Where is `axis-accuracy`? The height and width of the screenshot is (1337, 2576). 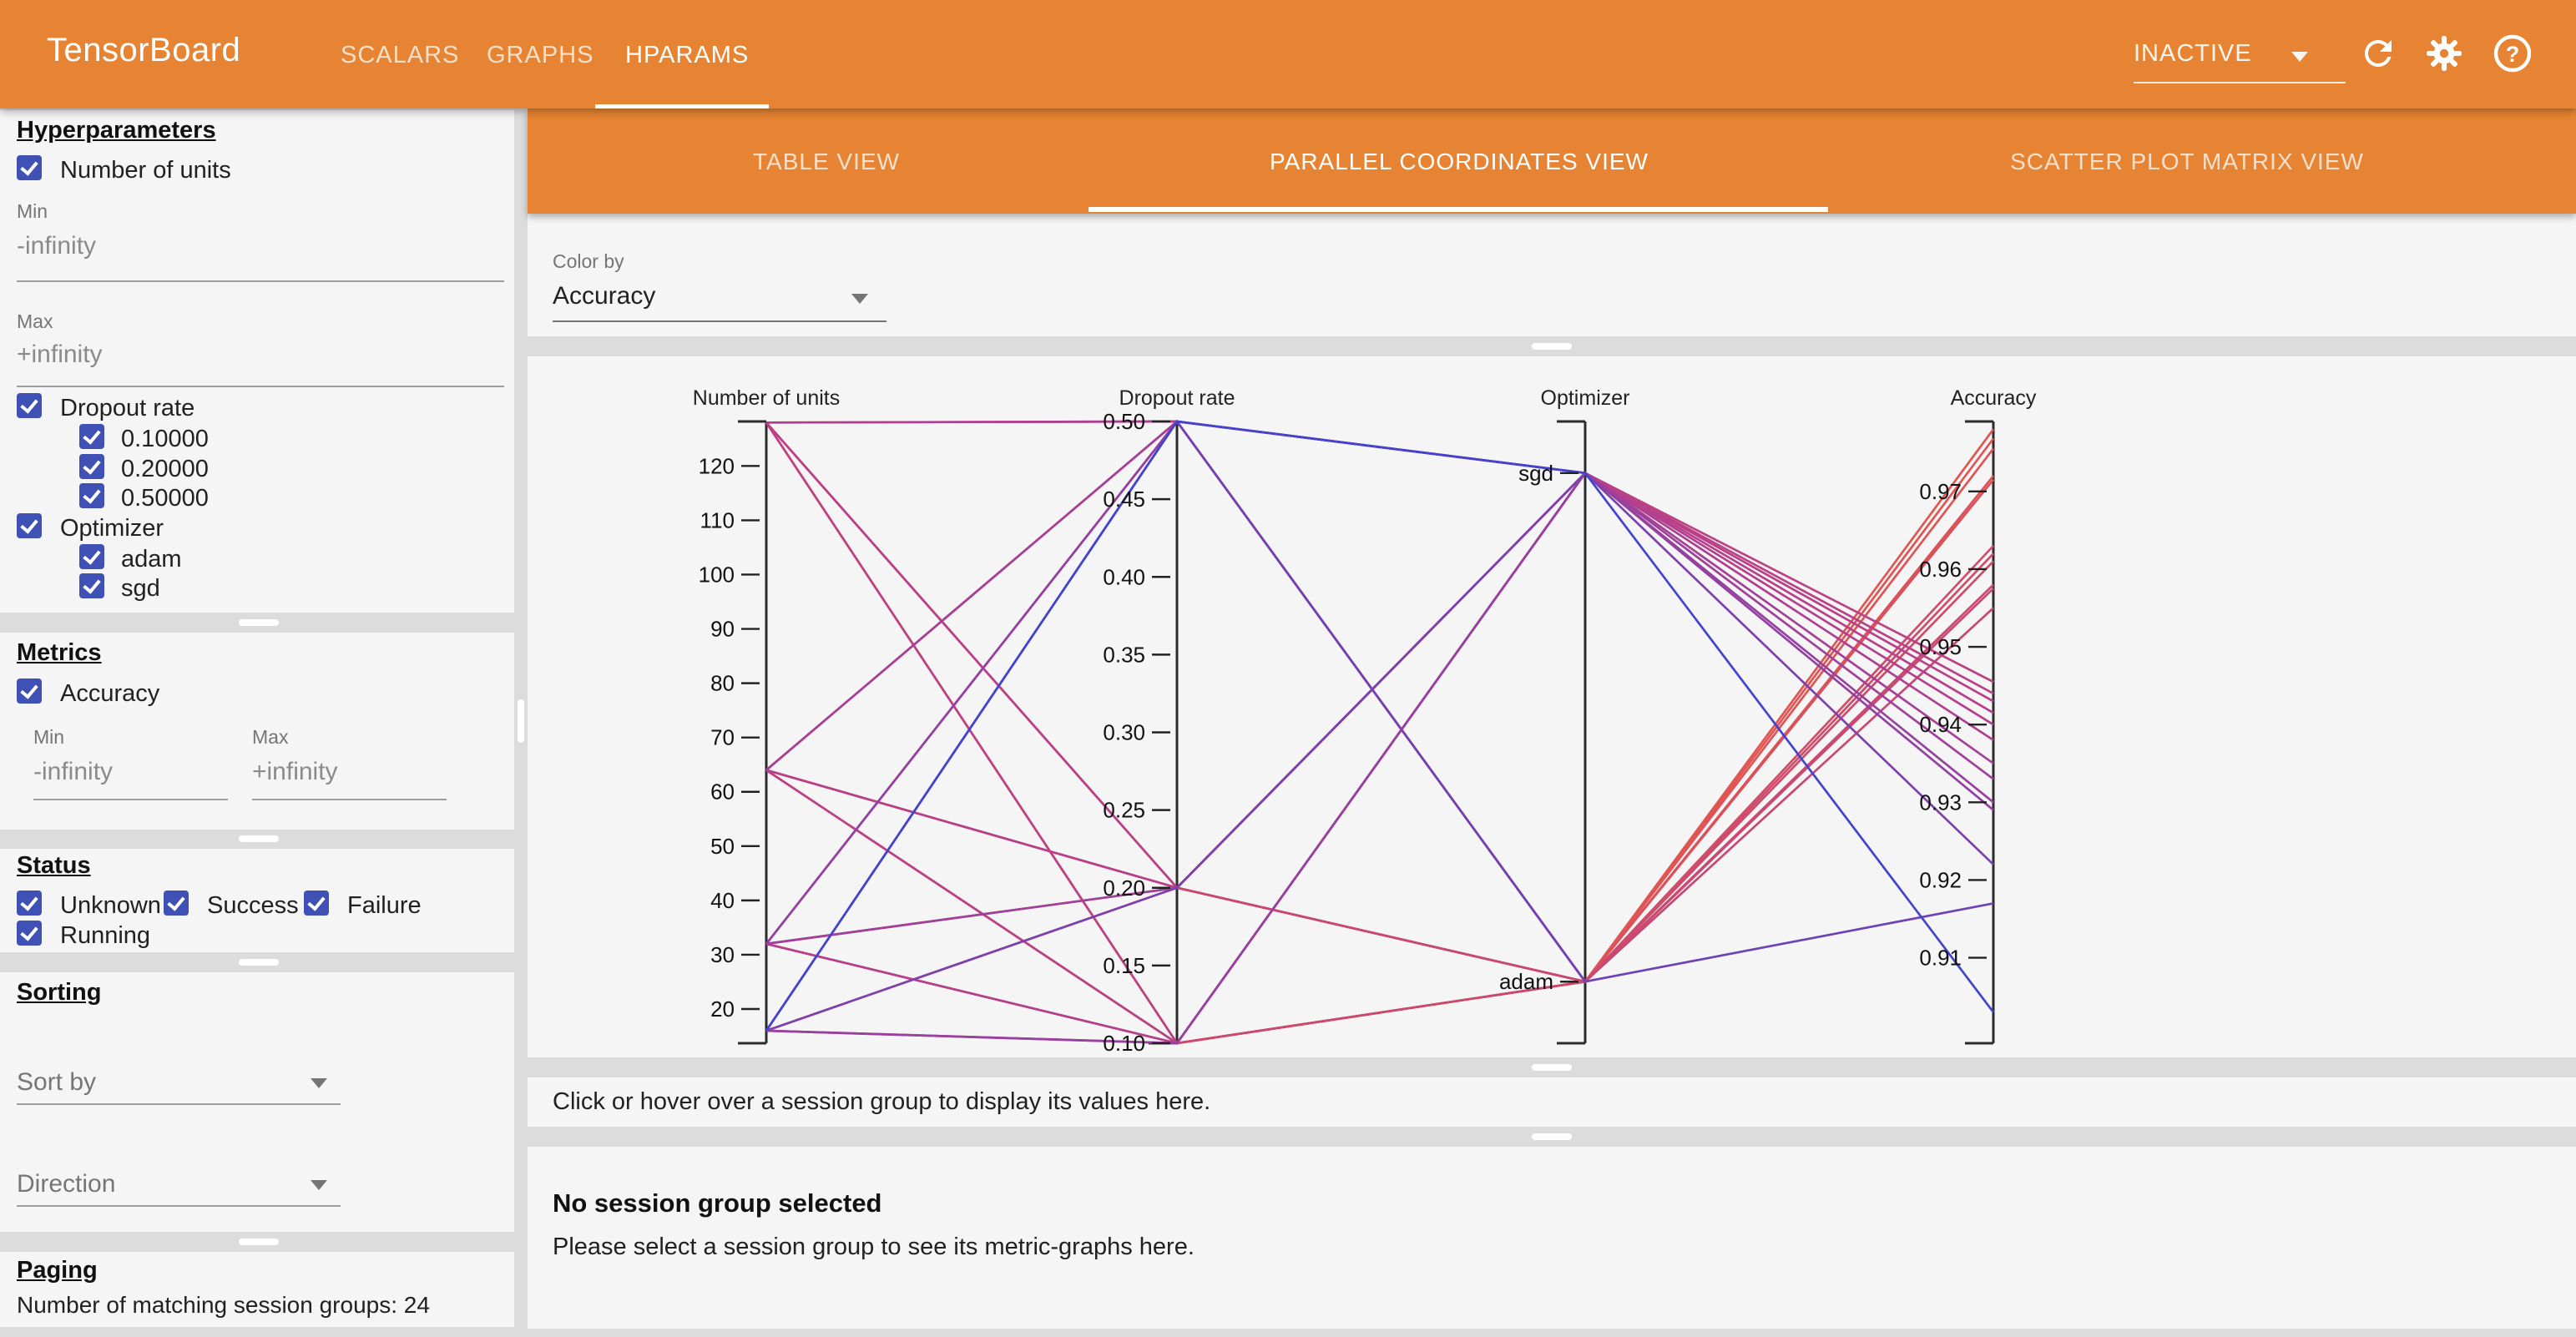 axis-accuracy is located at coordinates (1980, 732).